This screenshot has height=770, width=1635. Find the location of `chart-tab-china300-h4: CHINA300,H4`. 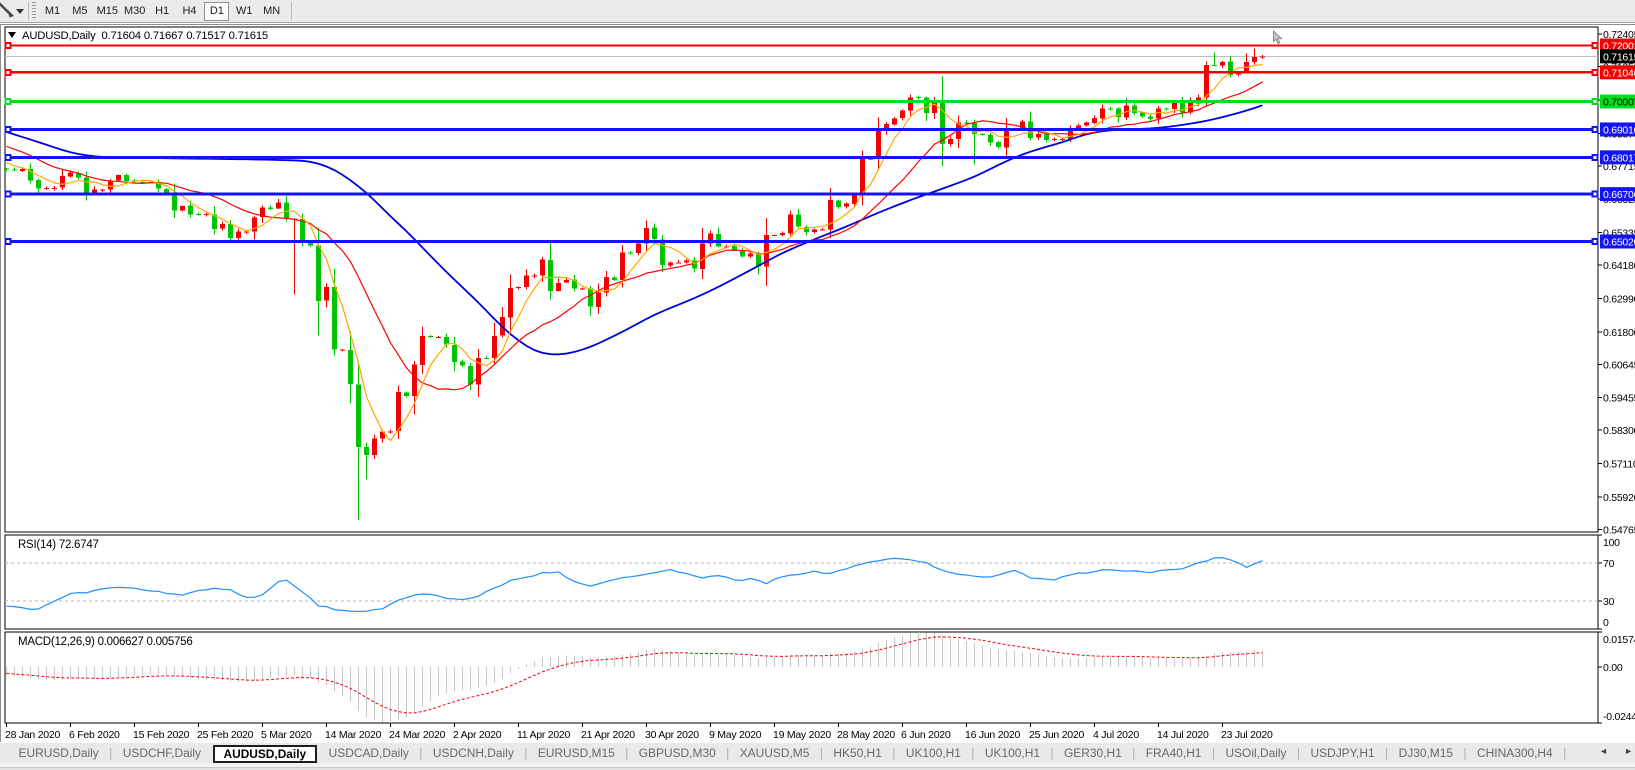

chart-tab-china300-h4: CHINA300,H4 is located at coordinates (1515, 753).